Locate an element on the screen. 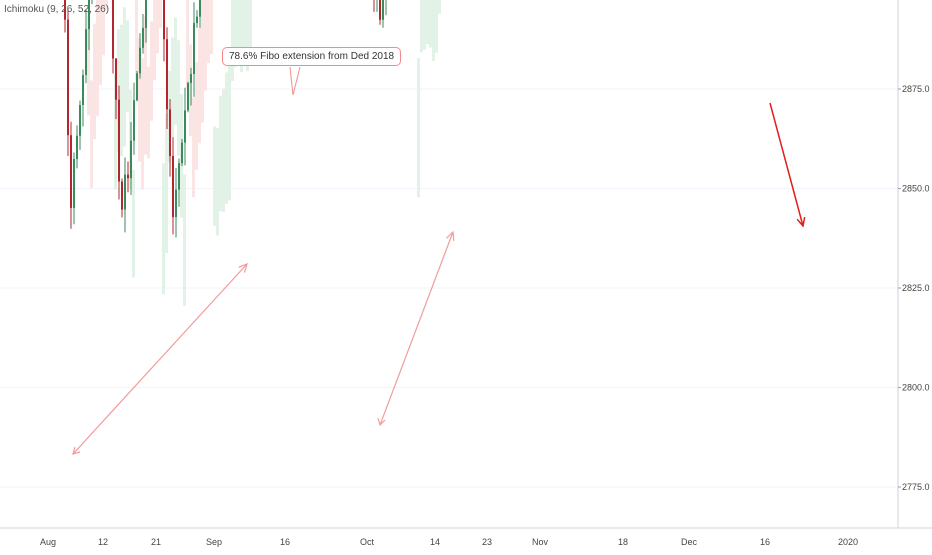 The height and width of the screenshot is (555, 932). x-tick-label: 12 is located at coordinates (103, 542).